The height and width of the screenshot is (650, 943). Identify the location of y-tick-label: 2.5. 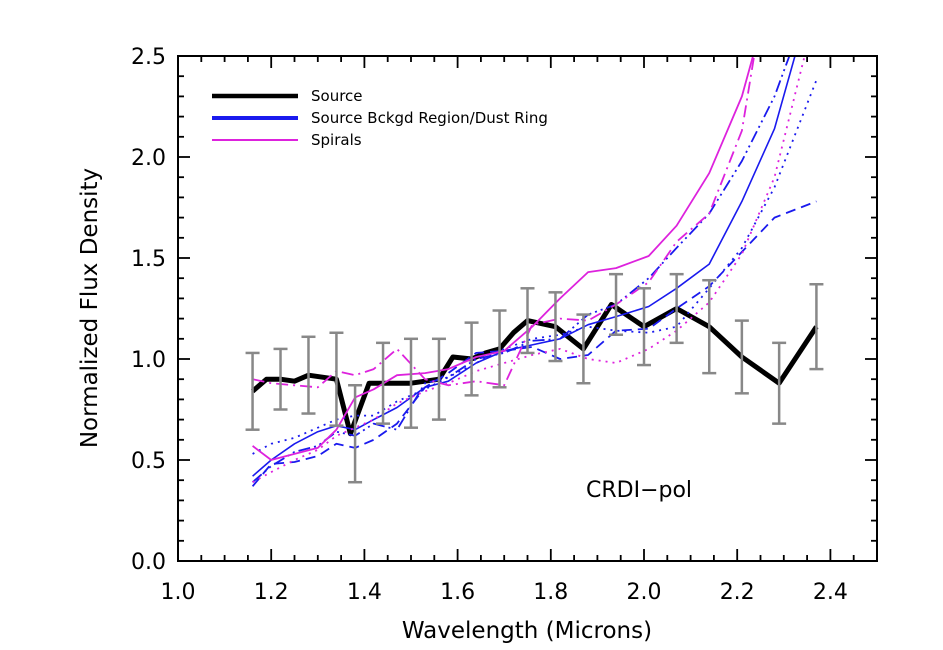
(148, 57).